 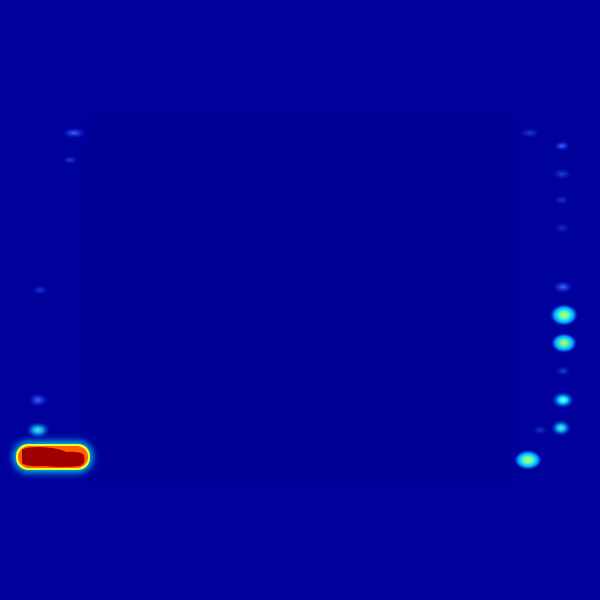 I want to click on right-column-spots, so click(x=546, y=299).